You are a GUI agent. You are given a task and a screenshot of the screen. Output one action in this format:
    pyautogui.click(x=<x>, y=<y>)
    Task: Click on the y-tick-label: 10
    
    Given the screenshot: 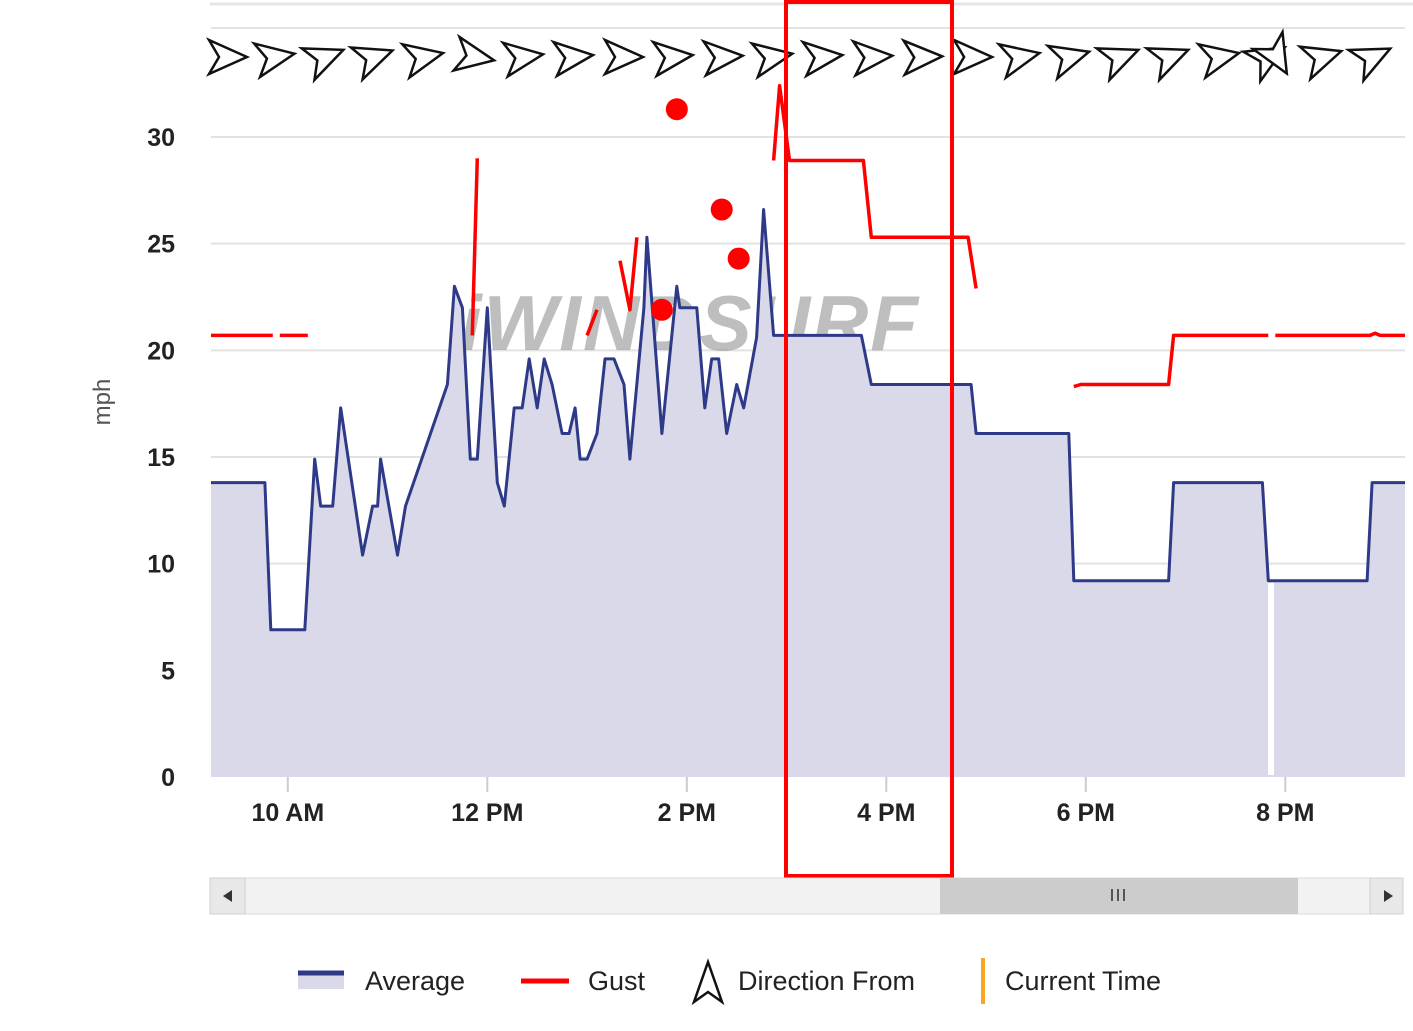 What is the action you would take?
    pyautogui.click(x=161, y=565)
    